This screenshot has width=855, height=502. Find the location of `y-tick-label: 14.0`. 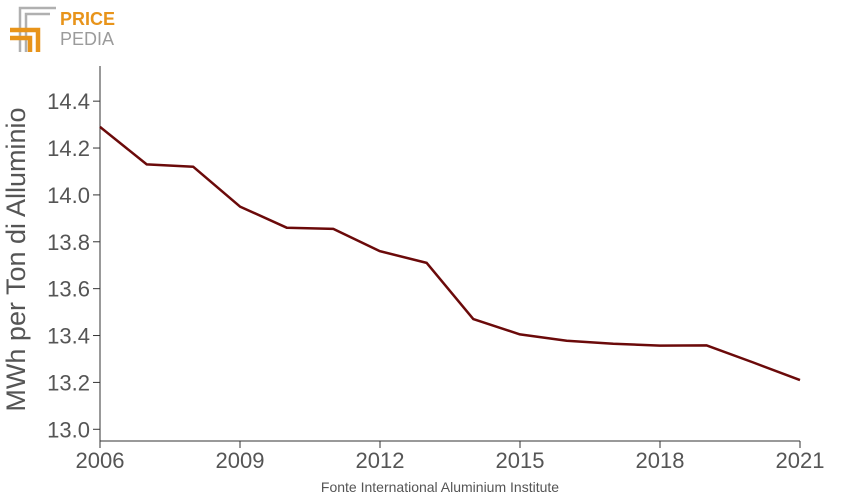

y-tick-label: 14.0 is located at coordinates (68, 195).